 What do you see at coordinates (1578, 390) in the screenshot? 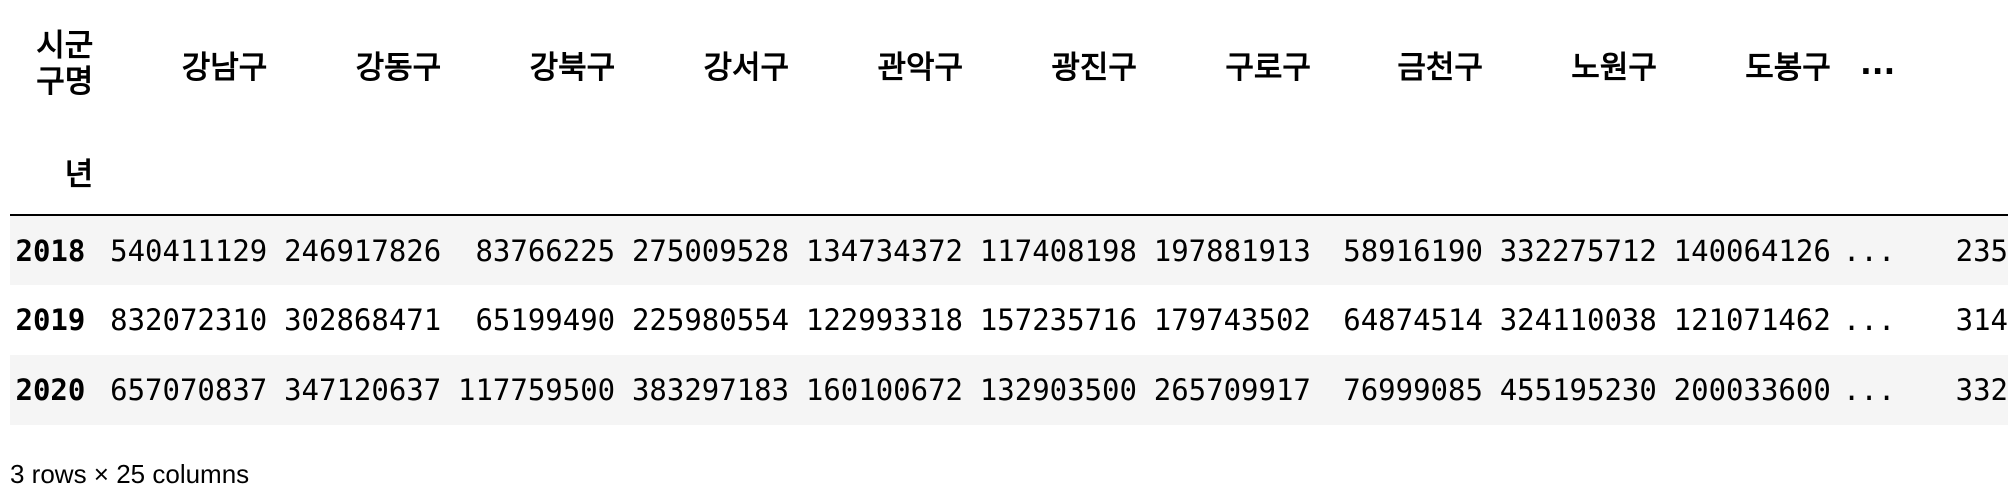
I see `table-cell: 455195230` at bounding box center [1578, 390].